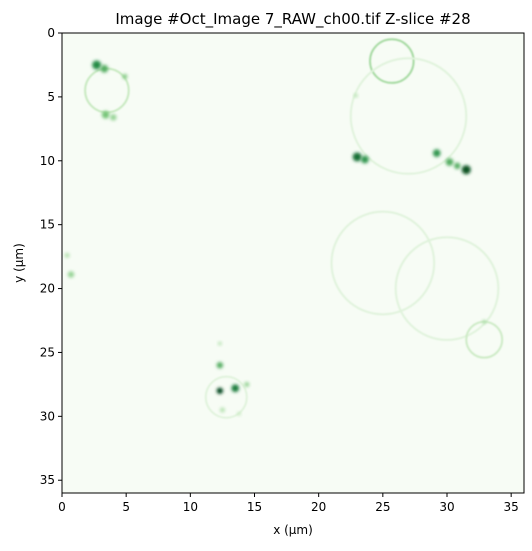 The width and height of the screenshot is (532, 551). Describe the element at coordinates (190, 507) in the screenshot. I see `x-tick-label: 10` at that location.